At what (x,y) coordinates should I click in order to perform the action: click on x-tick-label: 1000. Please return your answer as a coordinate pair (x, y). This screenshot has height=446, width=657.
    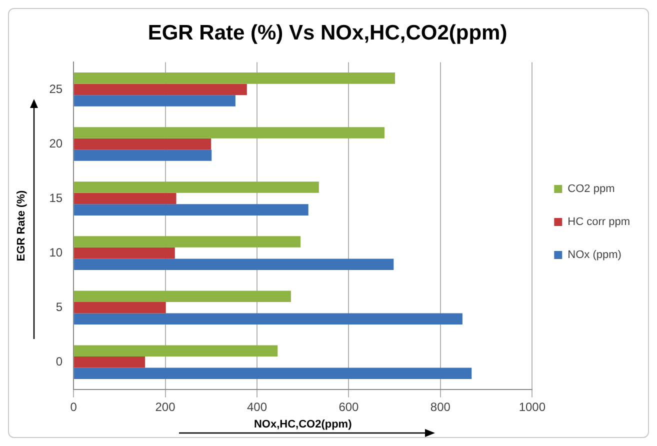
    Looking at the image, I should click on (532, 407).